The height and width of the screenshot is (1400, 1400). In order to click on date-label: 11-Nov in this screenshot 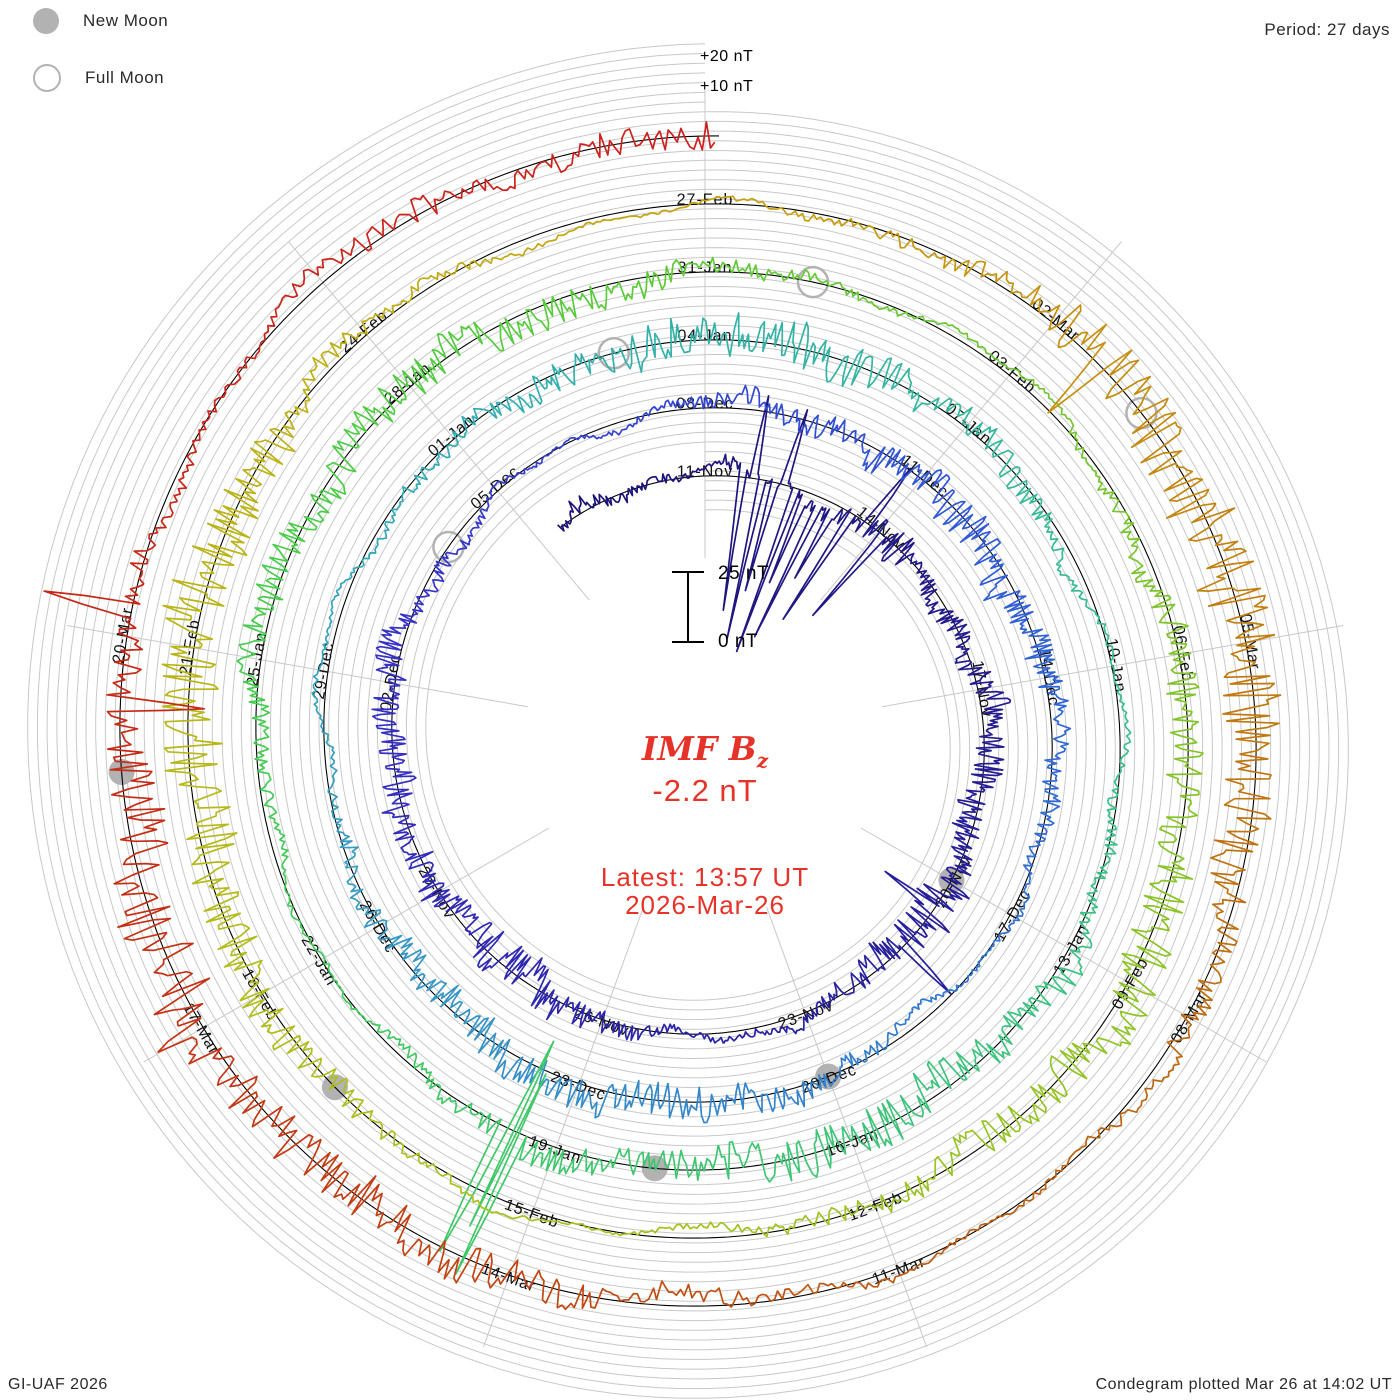, I will do `click(705, 472)`.